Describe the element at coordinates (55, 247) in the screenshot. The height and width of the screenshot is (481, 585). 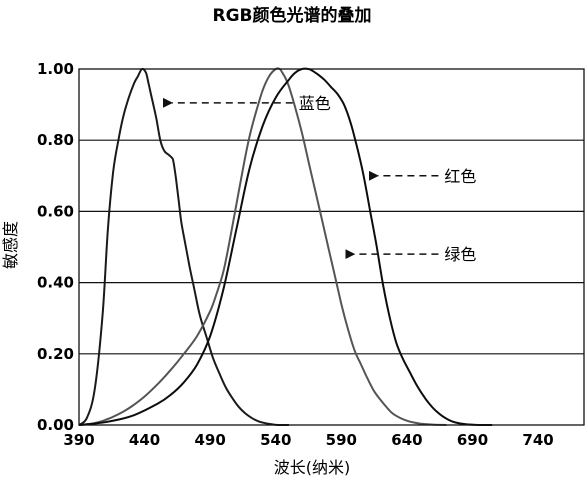
I see `y-tick-labels: 0.00 0.20 0.40 0.60 0.80 1.00` at that location.